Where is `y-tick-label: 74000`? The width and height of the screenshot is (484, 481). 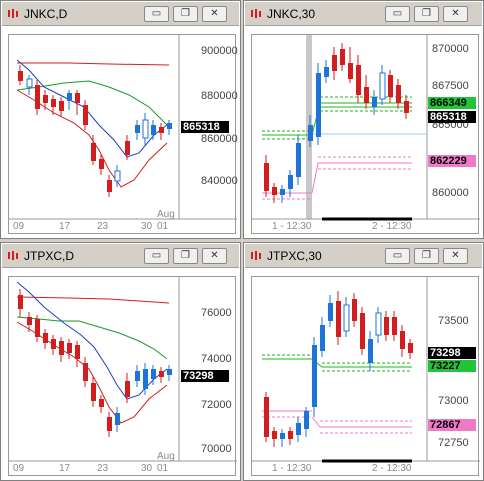
y-tick-label: 74000 is located at coordinates (216, 359).